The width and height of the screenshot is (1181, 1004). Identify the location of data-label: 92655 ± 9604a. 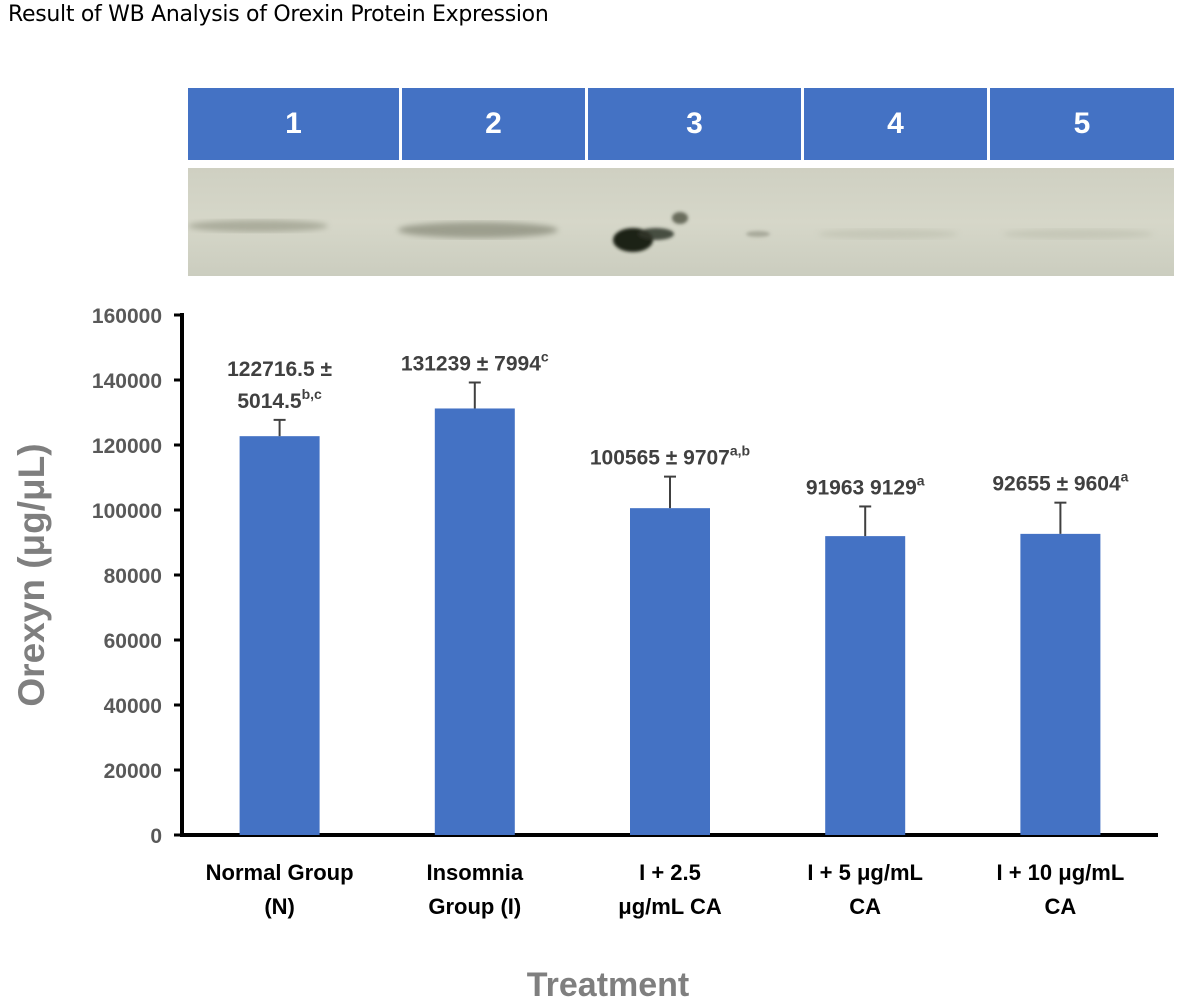
(1060, 482).